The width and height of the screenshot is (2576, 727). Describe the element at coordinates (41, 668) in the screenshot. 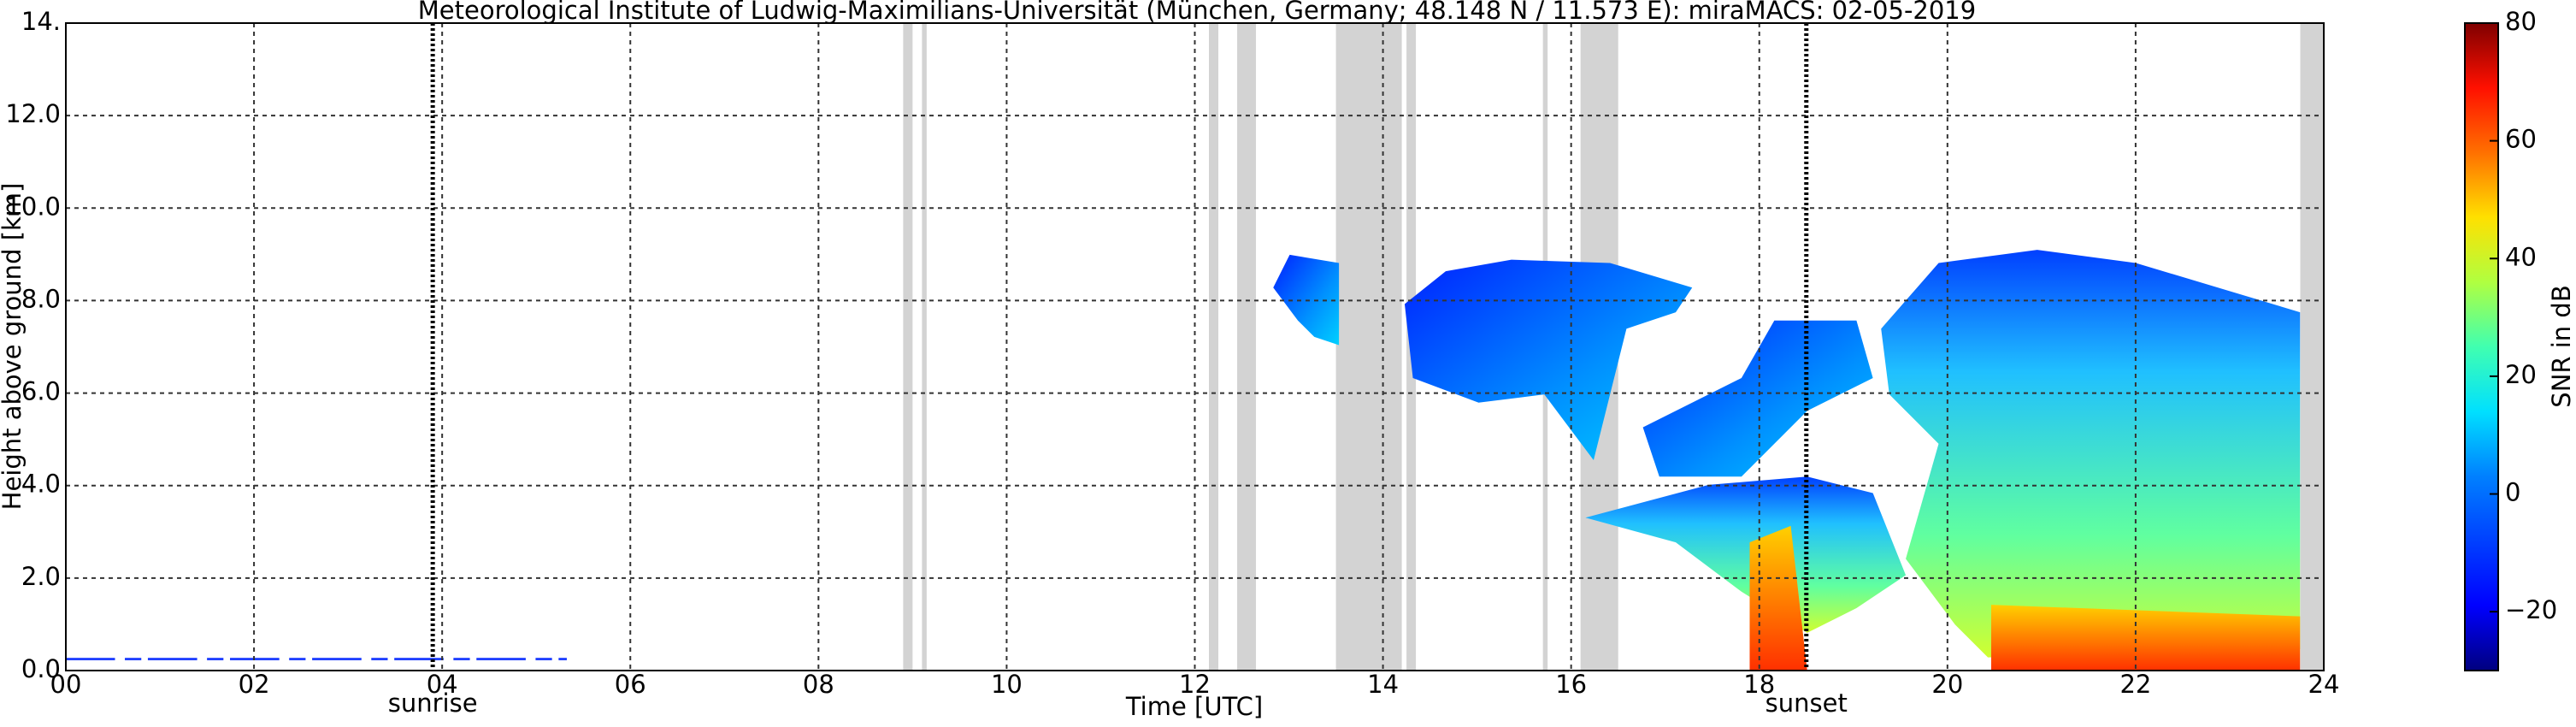

I see `y-tick-label: 0.0` at that location.